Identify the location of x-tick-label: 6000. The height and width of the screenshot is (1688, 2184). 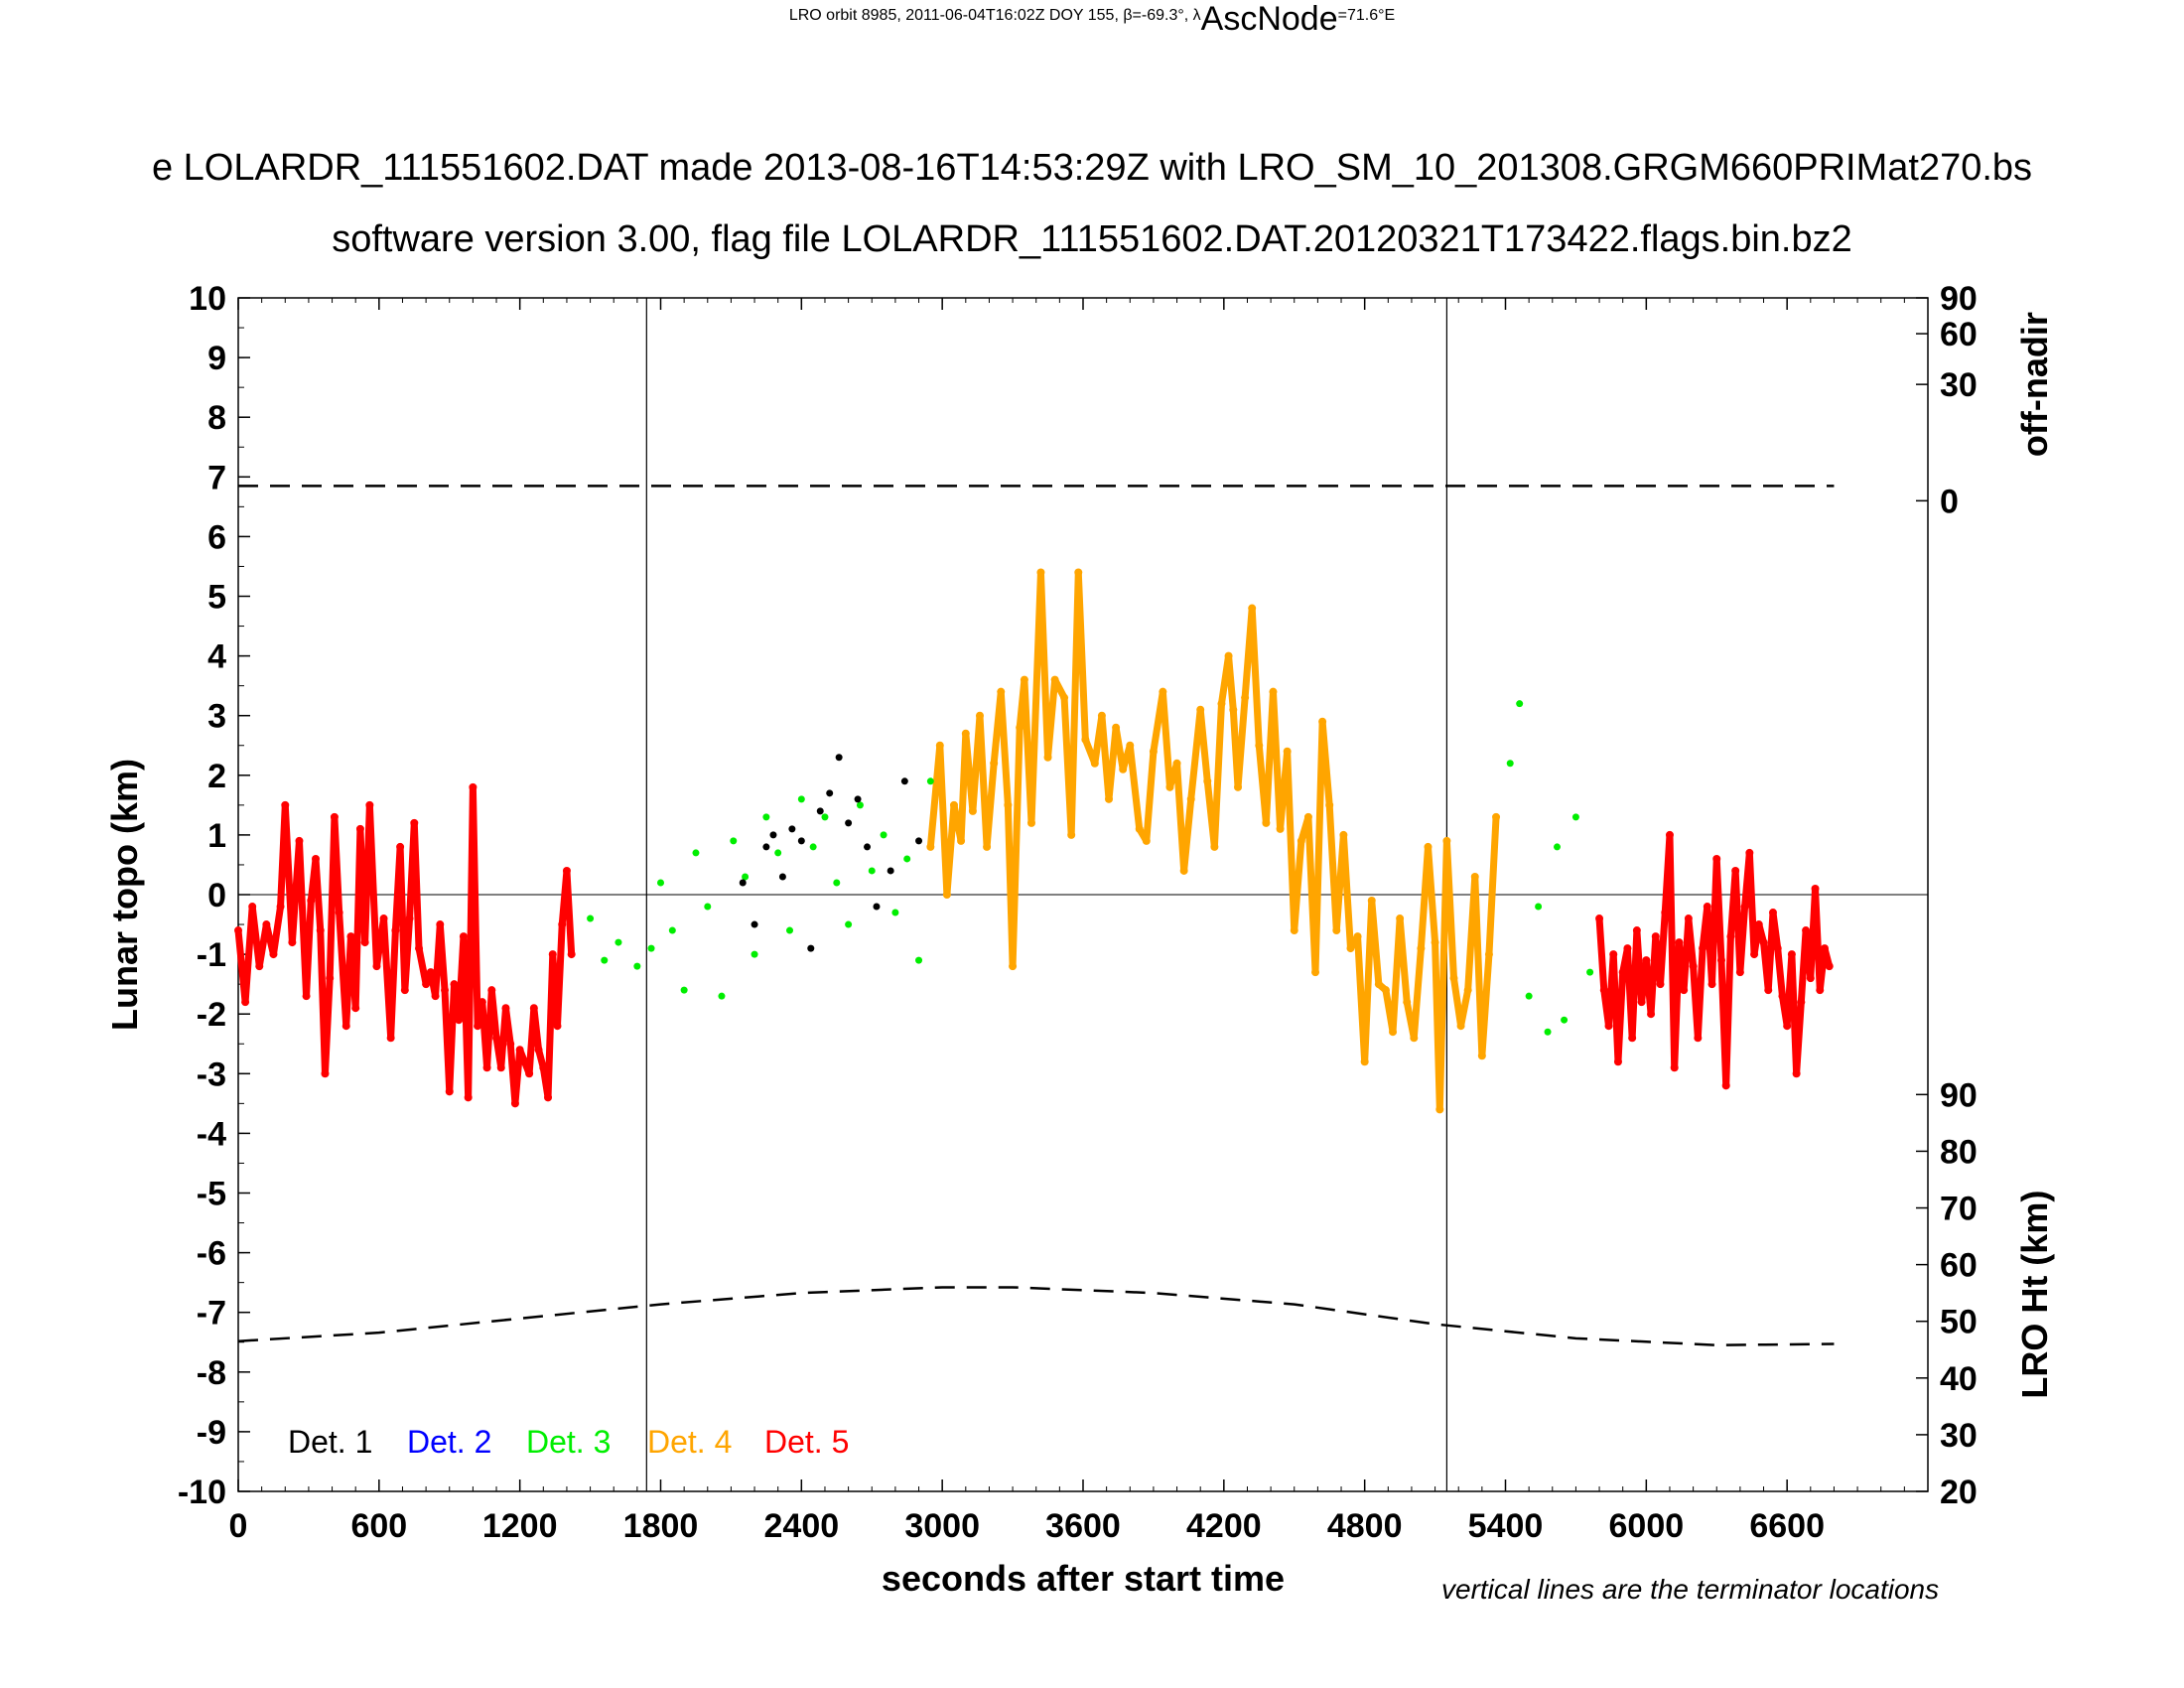
(1647, 1526).